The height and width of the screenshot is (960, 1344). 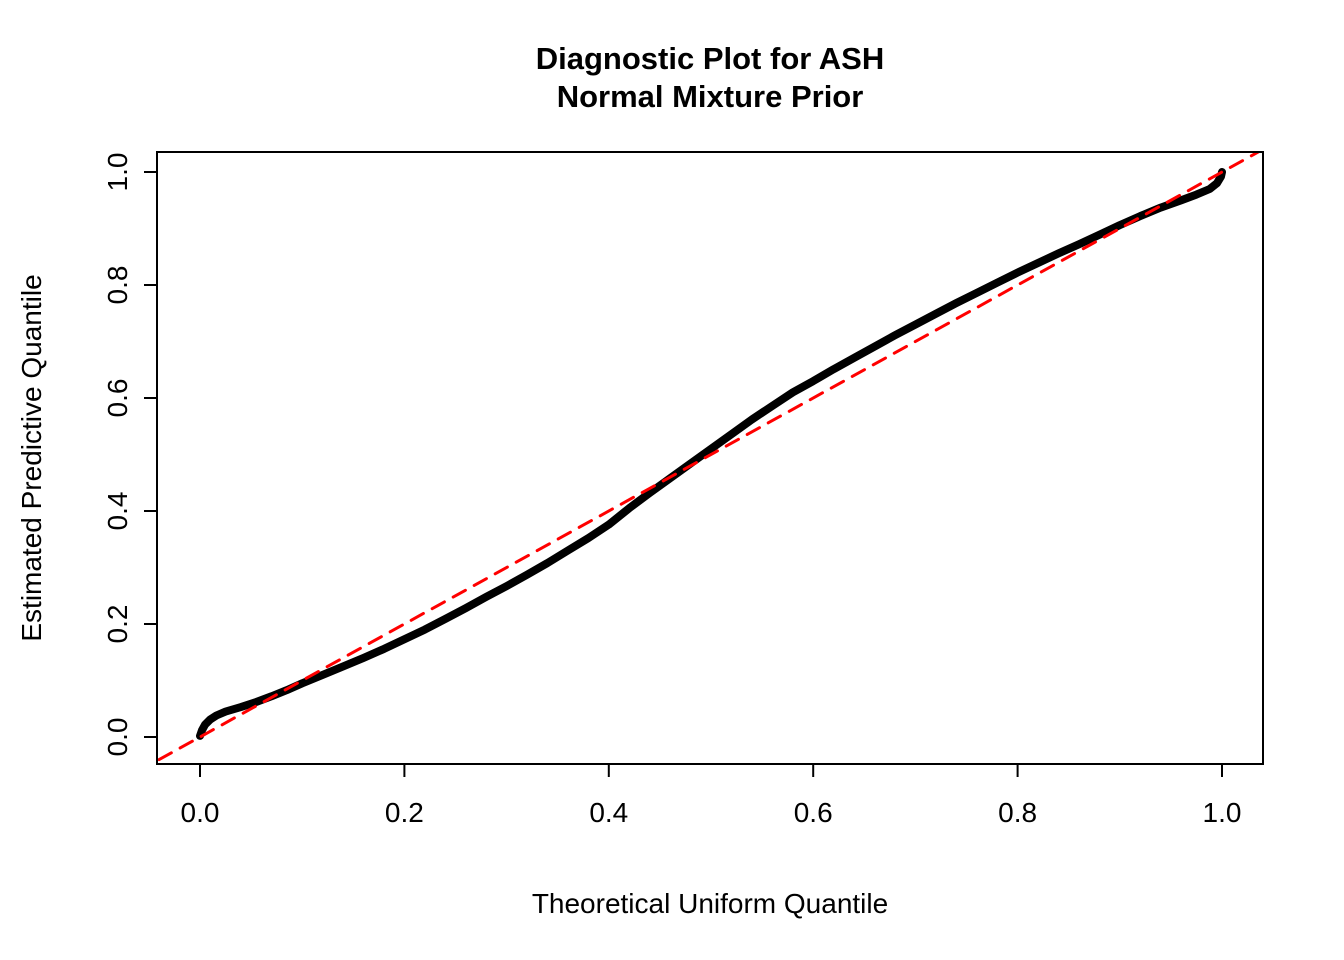 I want to click on x-axis-label: Theoretical Uniform Quantile, so click(x=710, y=903).